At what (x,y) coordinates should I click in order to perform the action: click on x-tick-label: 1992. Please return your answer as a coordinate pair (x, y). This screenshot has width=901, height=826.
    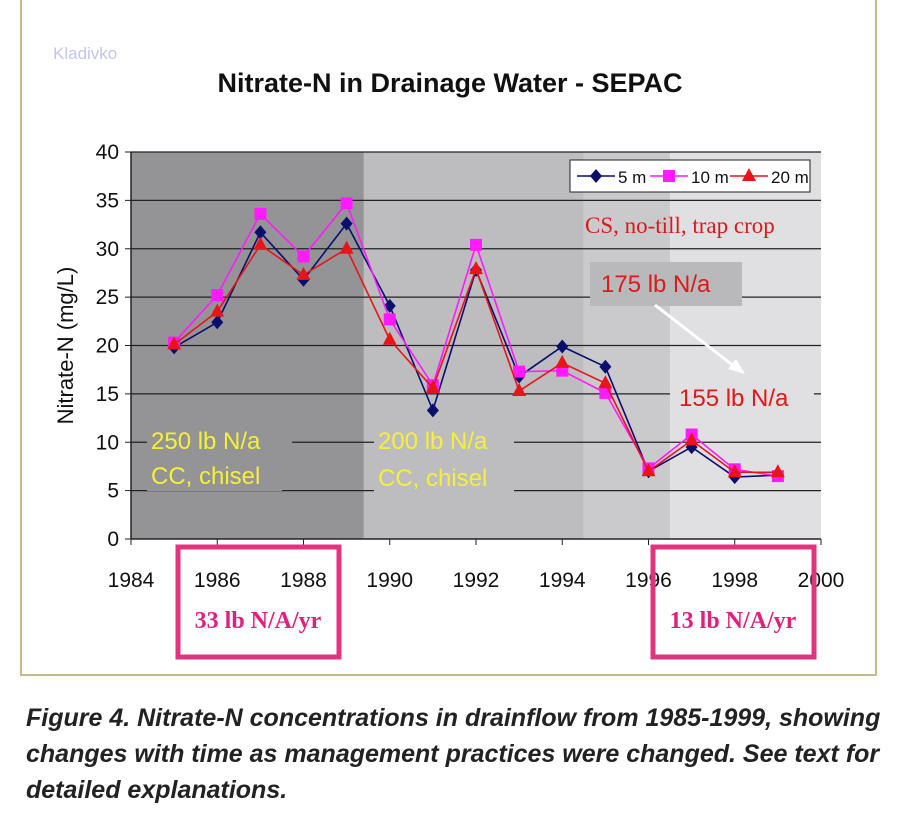
    Looking at the image, I should click on (476, 580).